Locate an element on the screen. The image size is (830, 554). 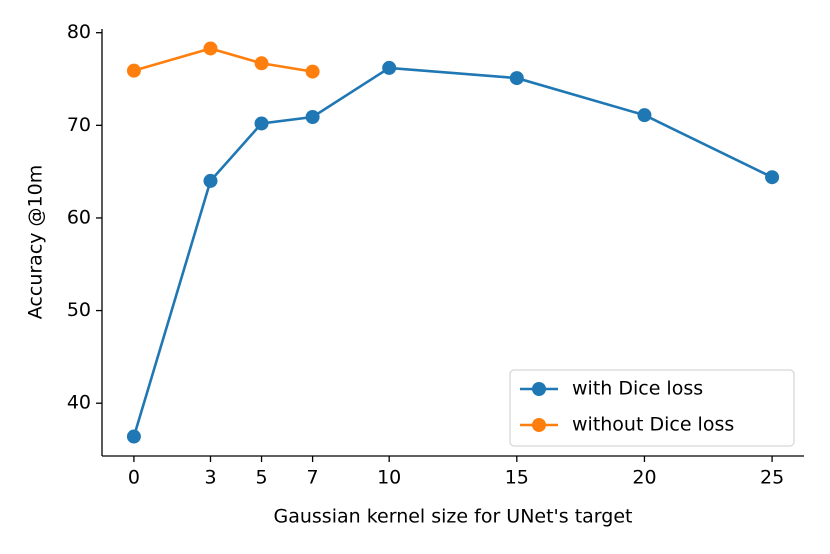
x-axis-label: Gaussian kernel size for UNet's target is located at coordinates (453, 517).